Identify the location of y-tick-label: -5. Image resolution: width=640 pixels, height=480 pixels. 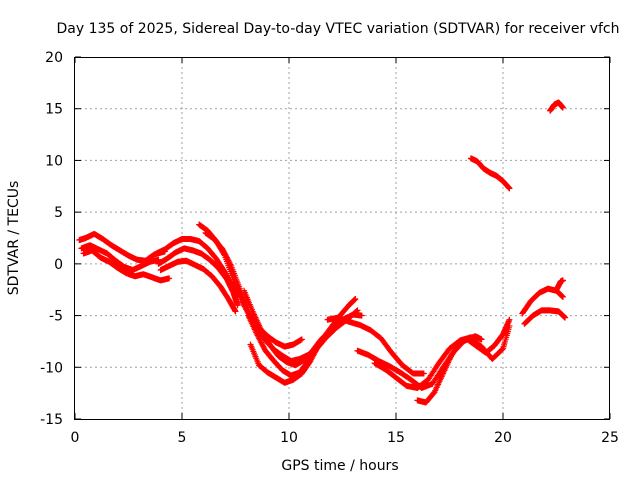
(56, 317).